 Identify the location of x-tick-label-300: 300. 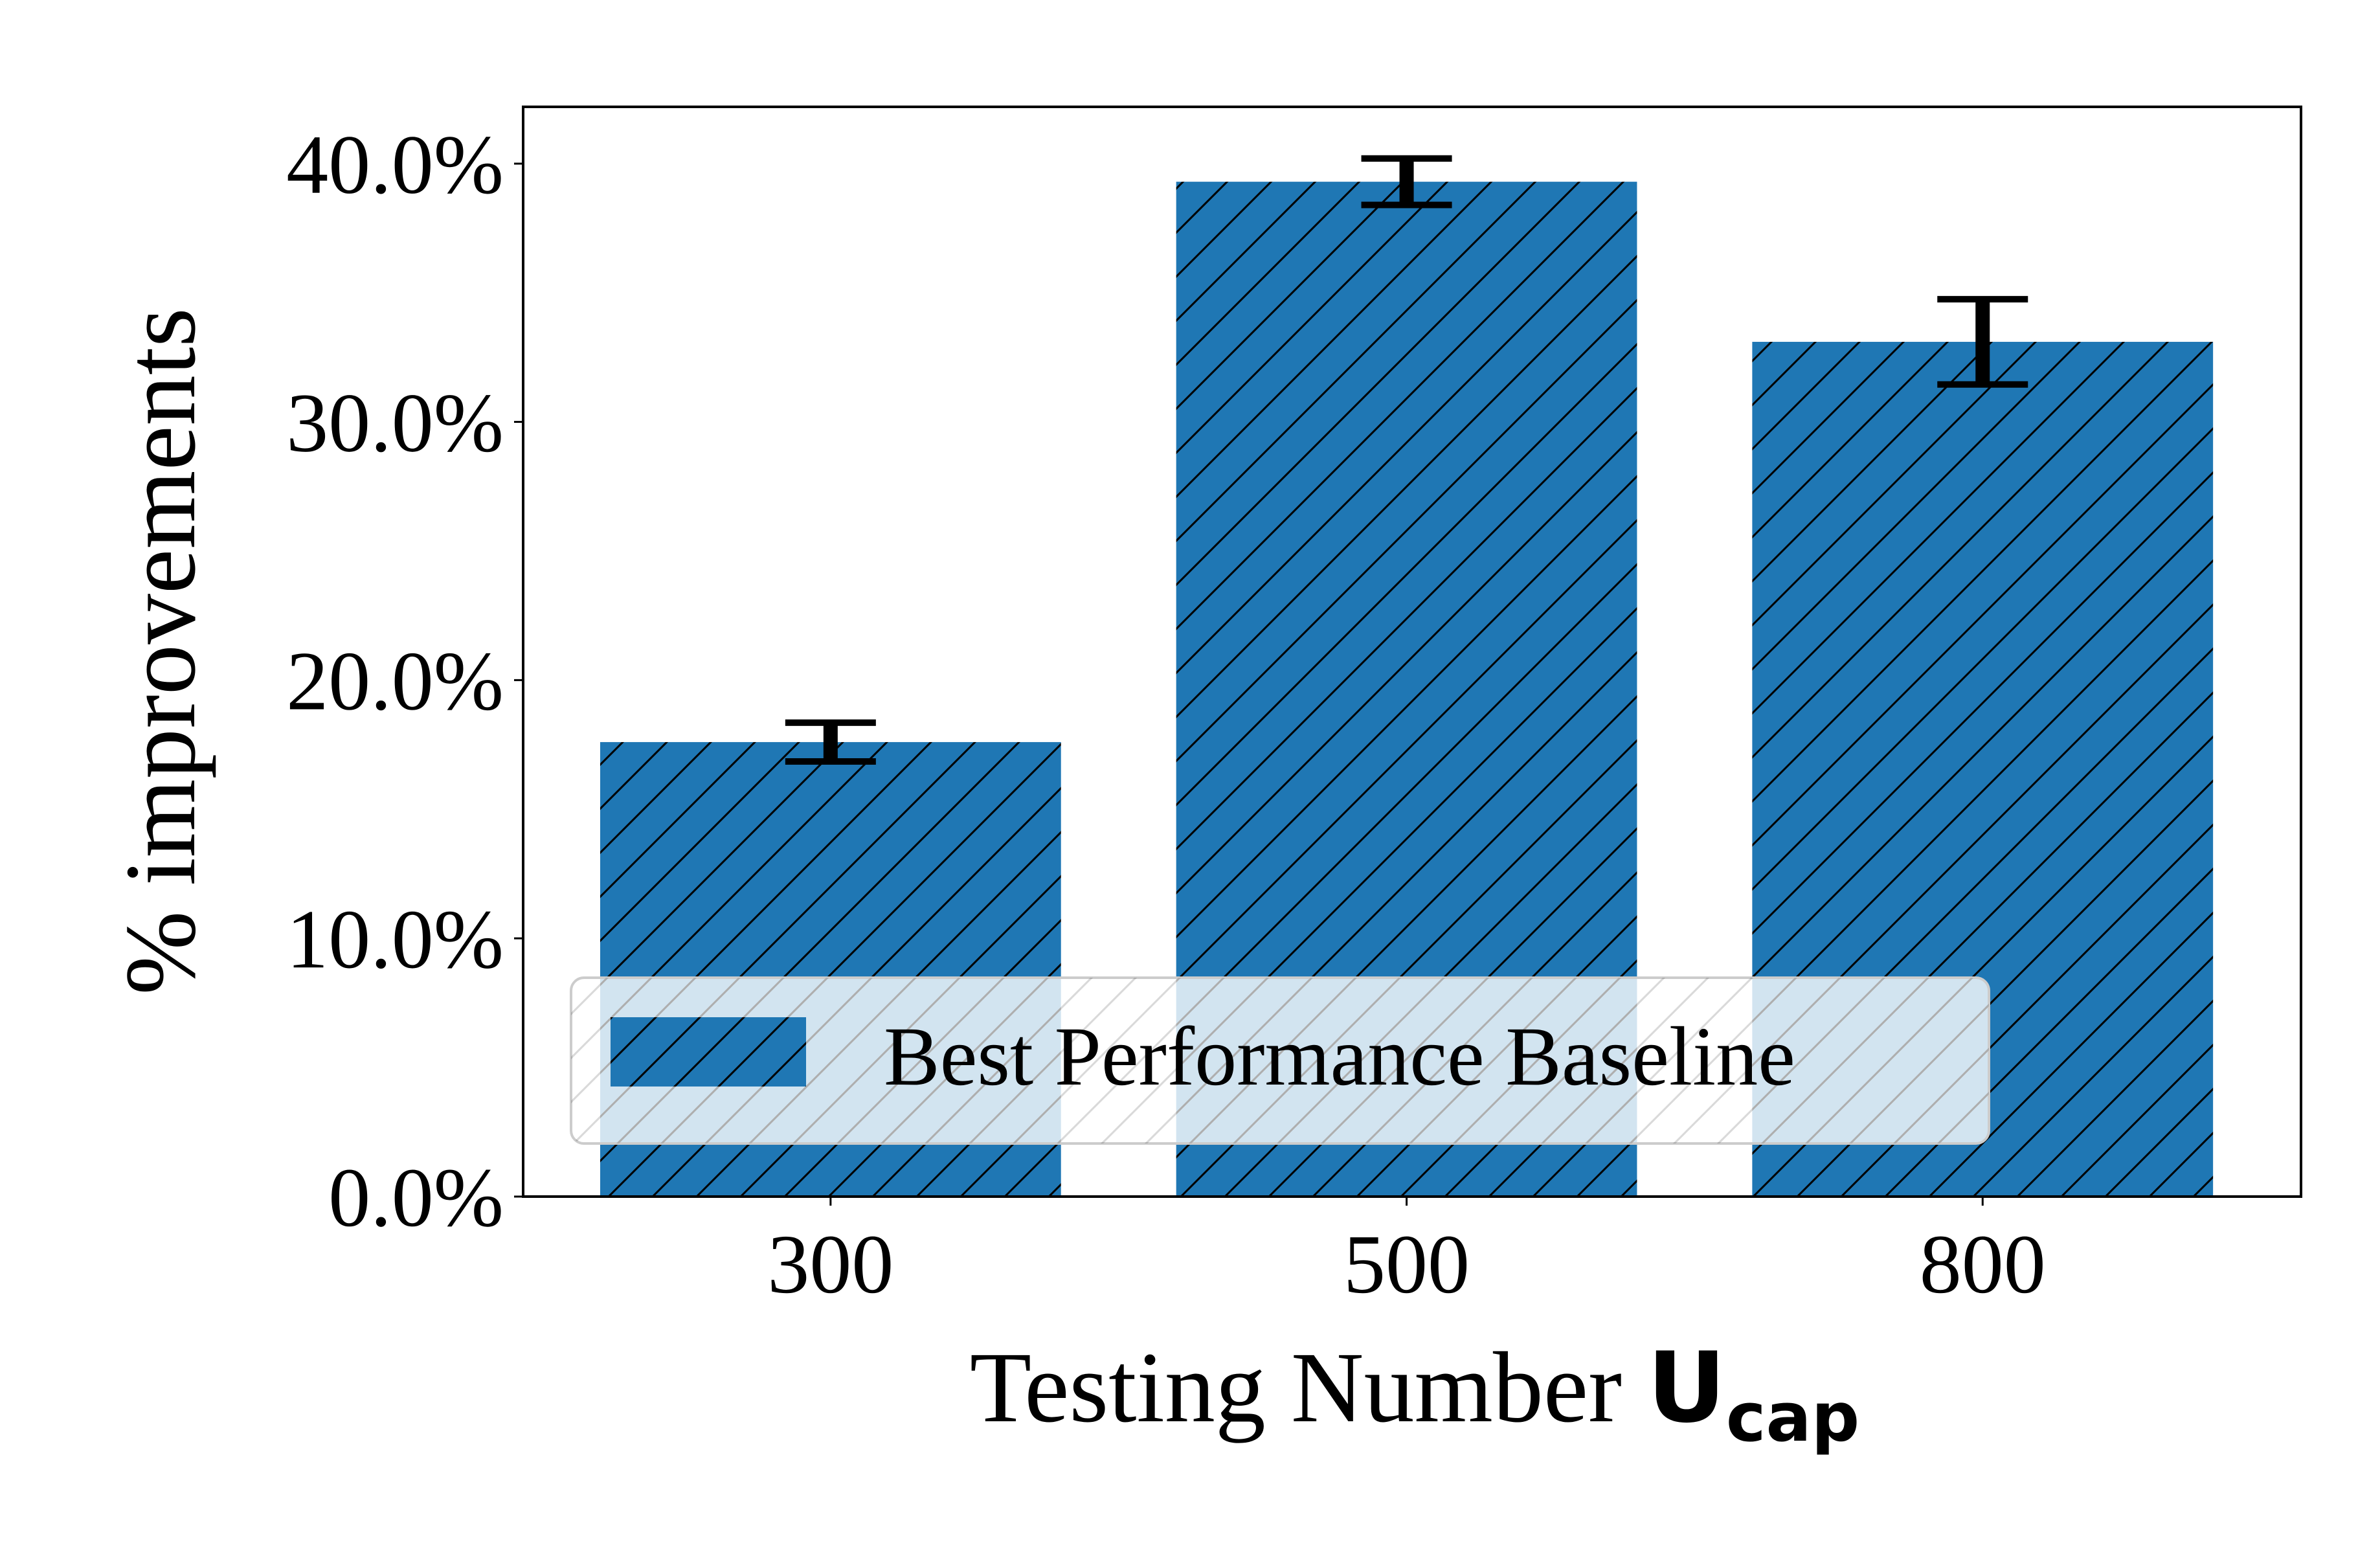
(830, 1264).